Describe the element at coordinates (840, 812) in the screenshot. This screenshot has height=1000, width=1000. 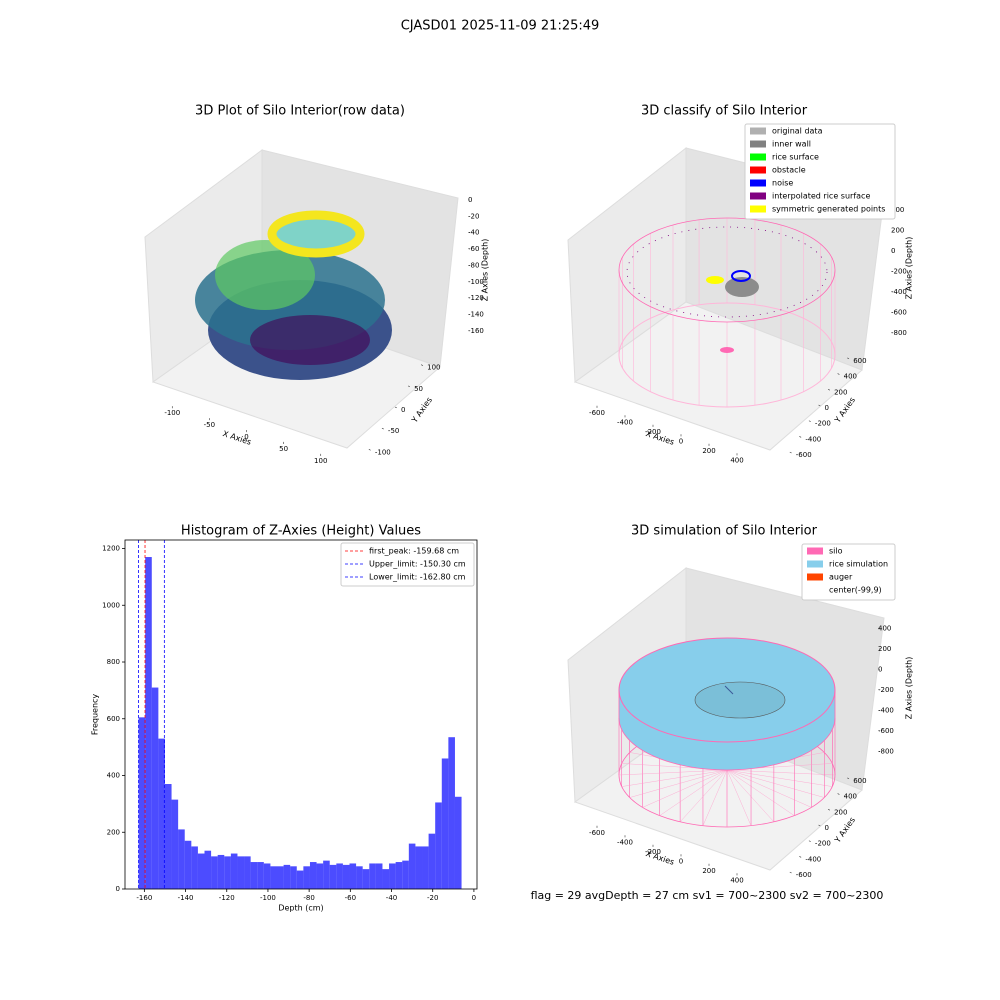
I see `y-tick-label: 200` at that location.